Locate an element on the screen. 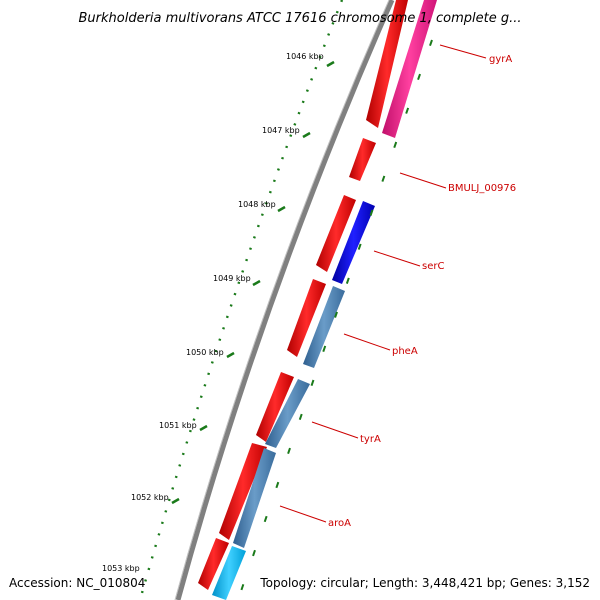 This screenshot has height=600, width=600. gene-label-serC: serC is located at coordinates (433, 266).